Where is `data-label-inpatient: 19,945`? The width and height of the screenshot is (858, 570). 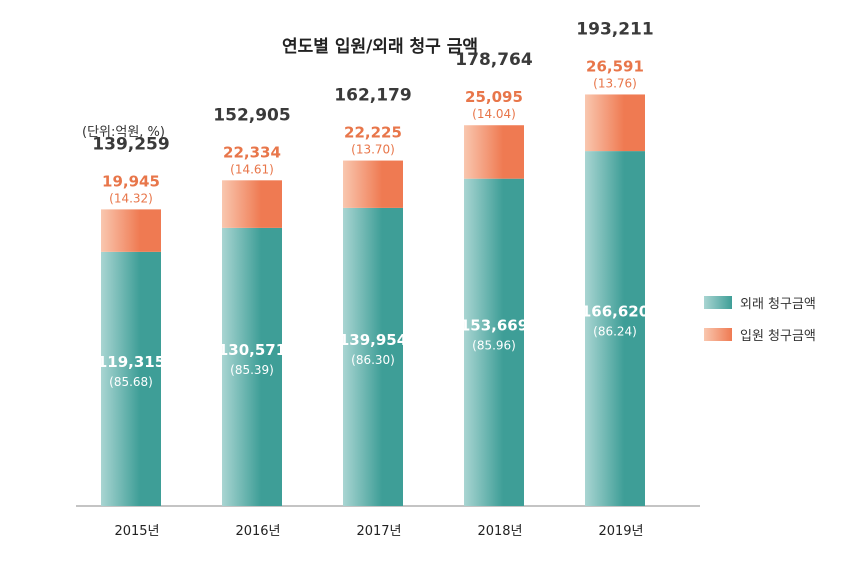 data-label-inpatient: 19,945 is located at coordinates (131, 181).